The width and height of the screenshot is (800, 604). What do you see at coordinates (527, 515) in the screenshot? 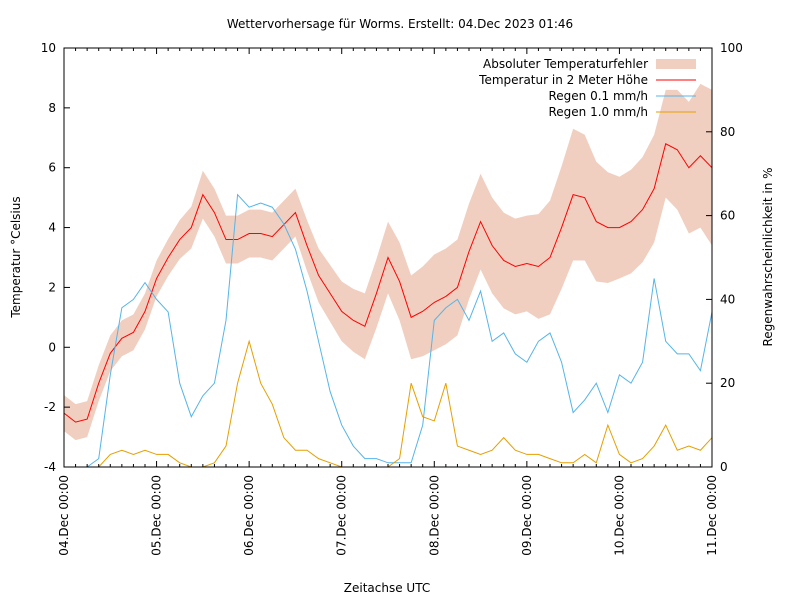
I see `x-tick-label: 09.Dec 00:00` at bounding box center [527, 515].